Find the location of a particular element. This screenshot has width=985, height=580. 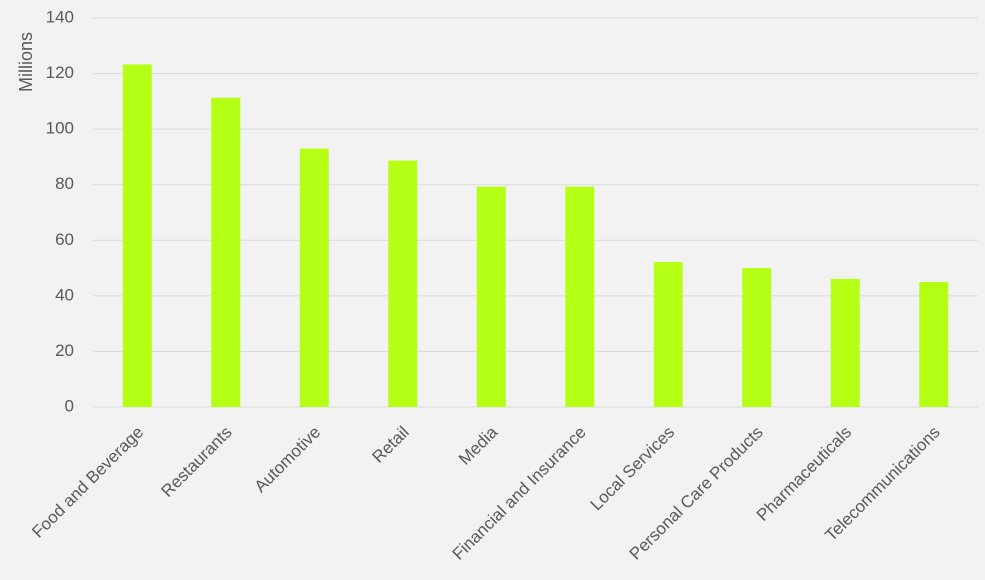

x-category-label: Automotive is located at coordinates (288, 460).